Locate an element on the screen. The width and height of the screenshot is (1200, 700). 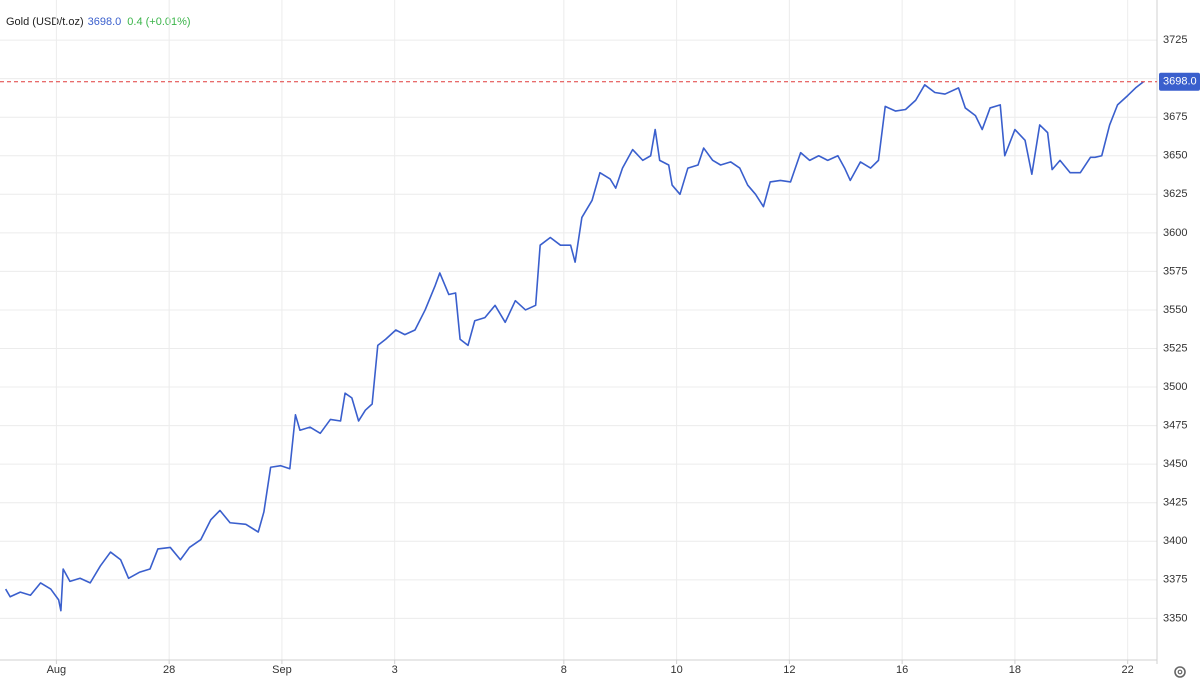
header-name: Gold (USD/t.oz) is located at coordinates (45, 22).